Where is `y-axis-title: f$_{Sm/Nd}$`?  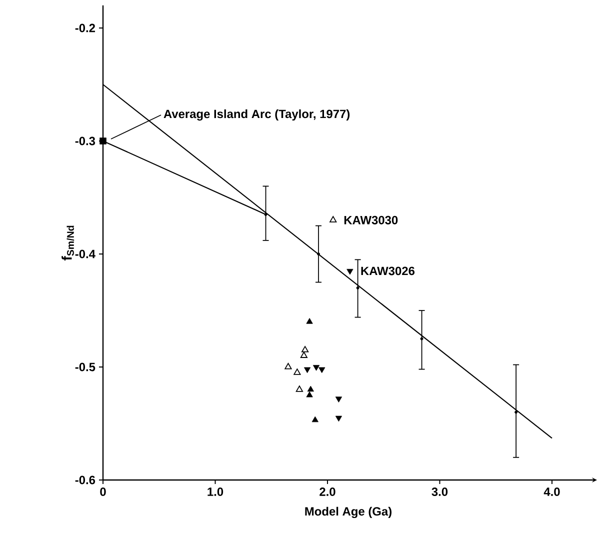
y-axis-title: f$_{Sm/Nd}$ is located at coordinates (68, 243).